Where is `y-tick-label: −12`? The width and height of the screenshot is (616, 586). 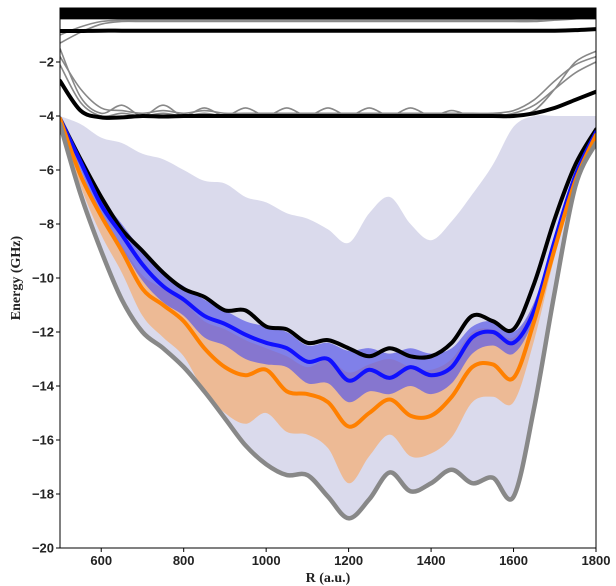 y-tick-label: −12 is located at coordinates (43, 332).